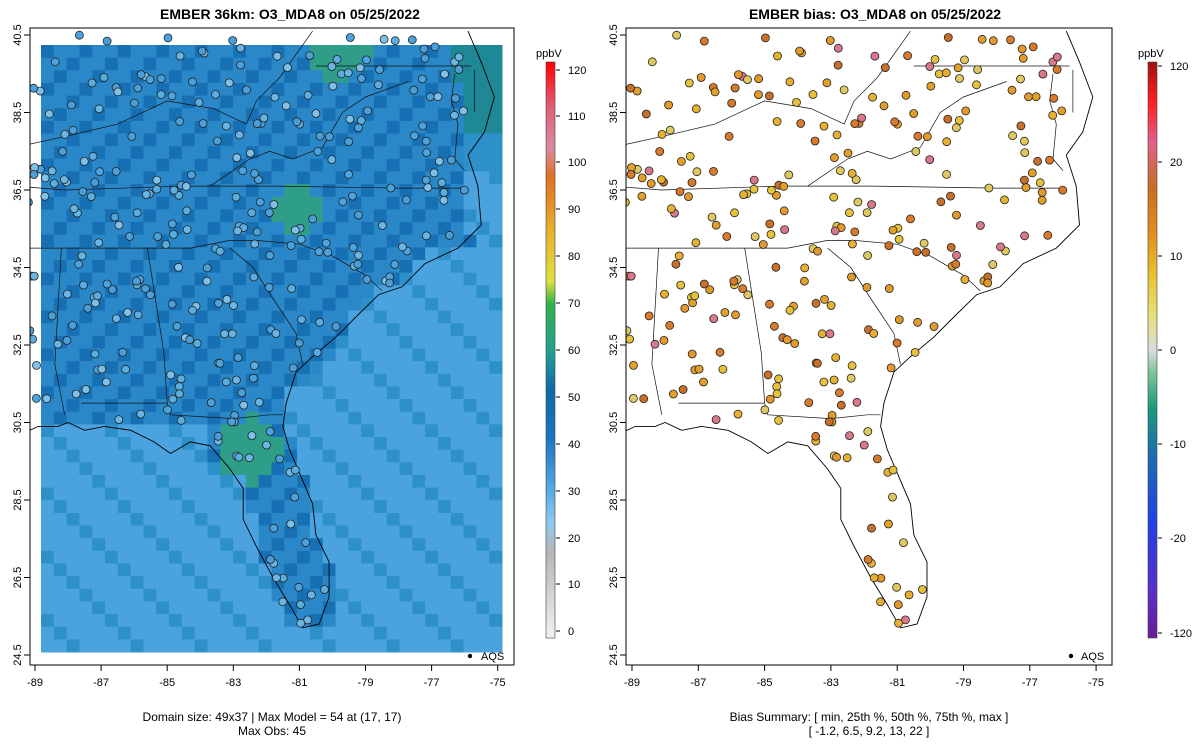  I want to click on colorbar-tick-label: 90, so click(574, 210).